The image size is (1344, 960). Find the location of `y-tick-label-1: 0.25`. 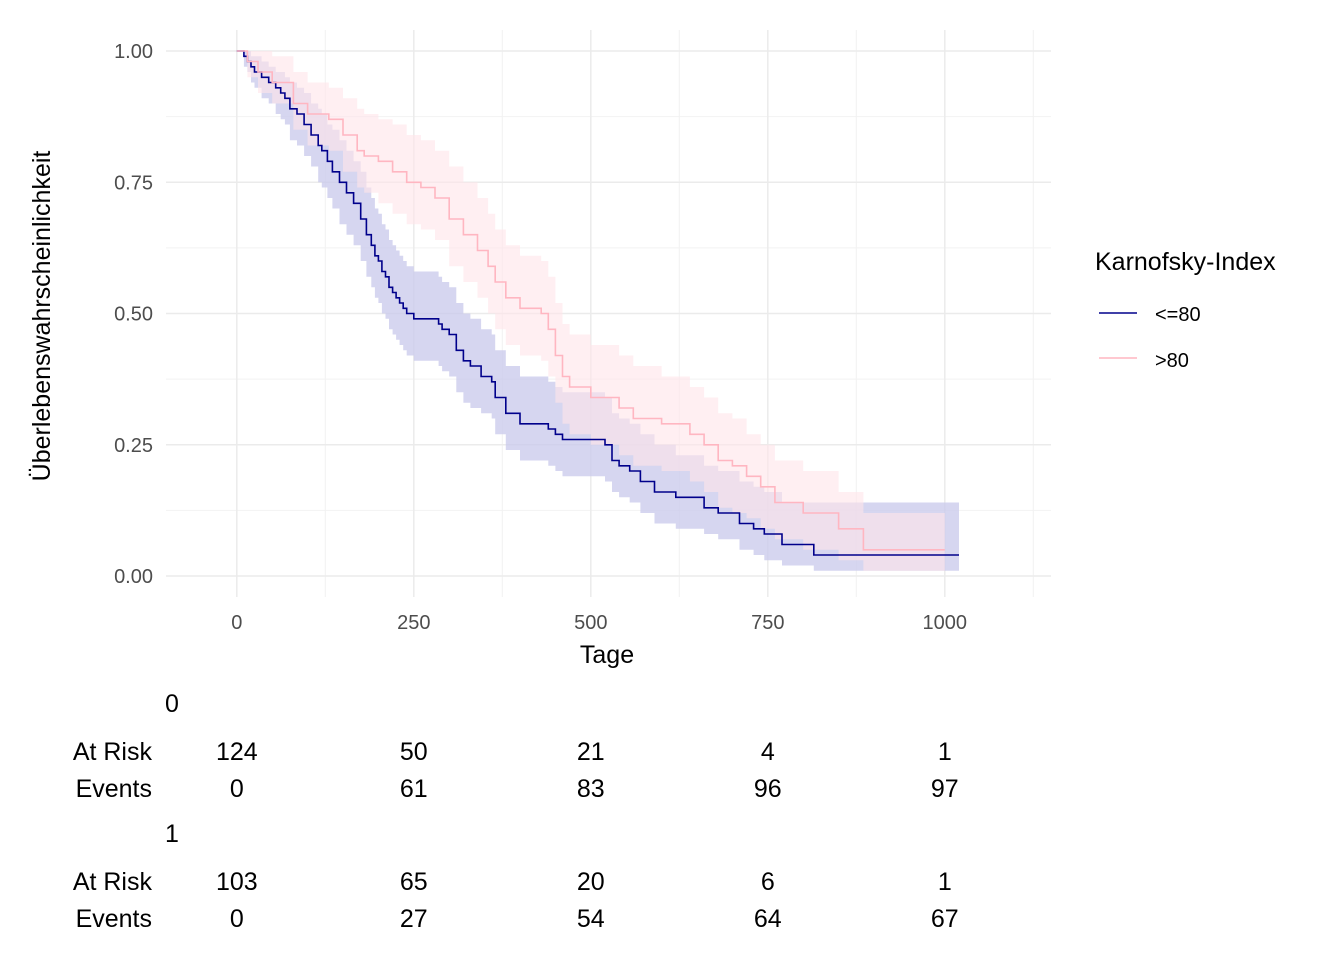

y-tick-label-1: 0.25 is located at coordinates (133, 446).